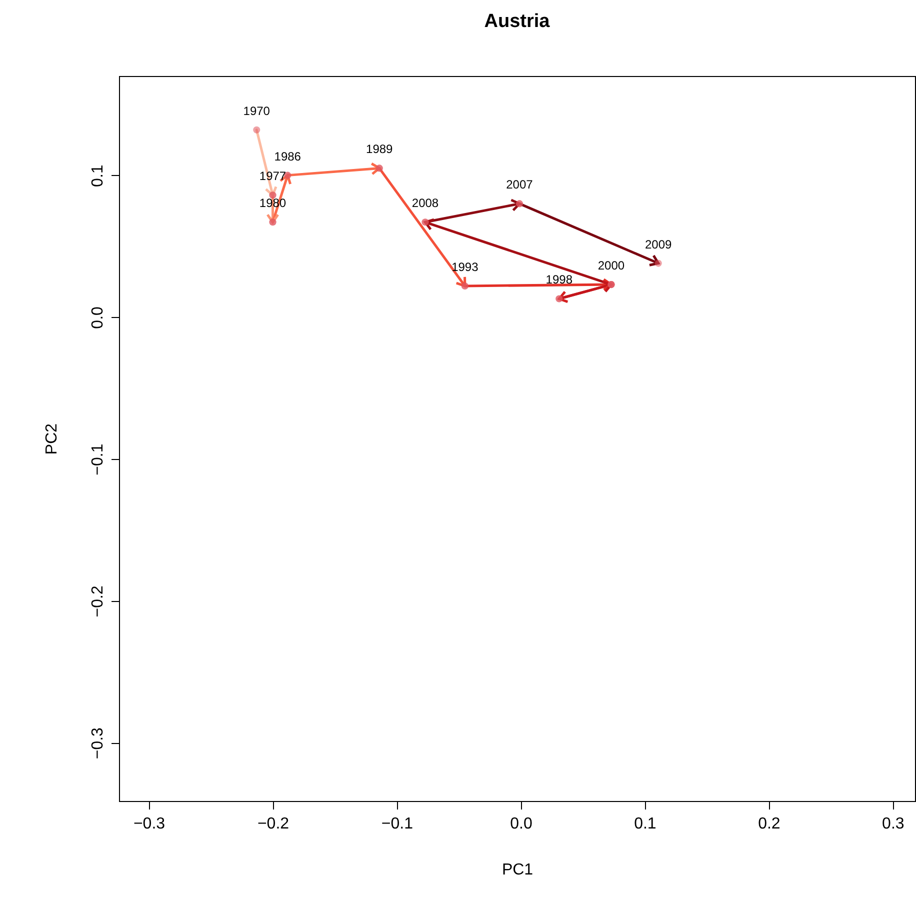 Image resolution: width=916 pixels, height=914 pixels. Describe the element at coordinates (149, 824) in the screenshot. I see `x-tick-label: −0.3` at that location.